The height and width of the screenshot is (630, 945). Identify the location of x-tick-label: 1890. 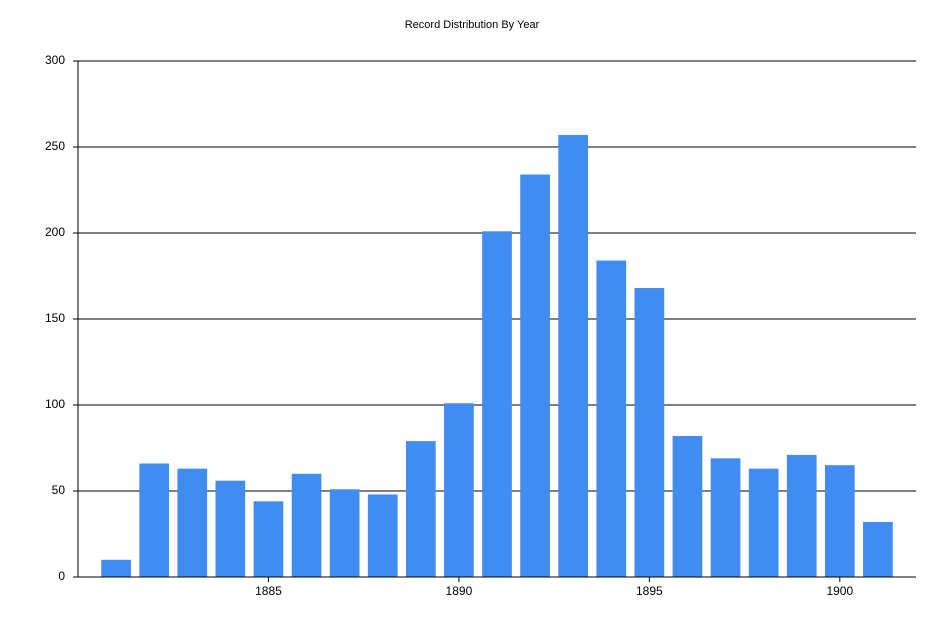
(459, 591).